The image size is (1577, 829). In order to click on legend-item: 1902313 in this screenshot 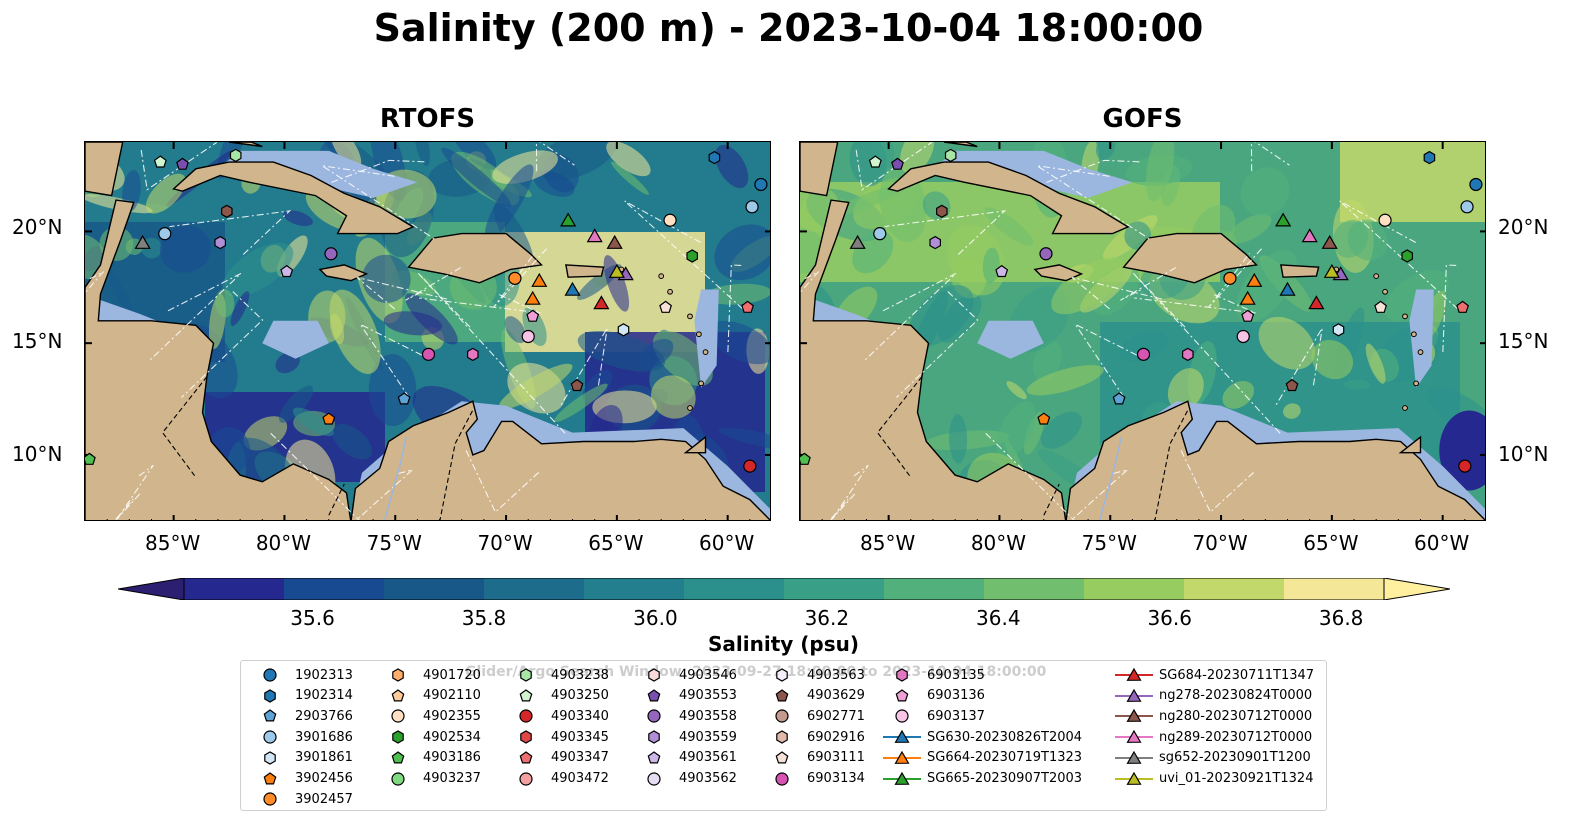, I will do `click(301, 675)`.